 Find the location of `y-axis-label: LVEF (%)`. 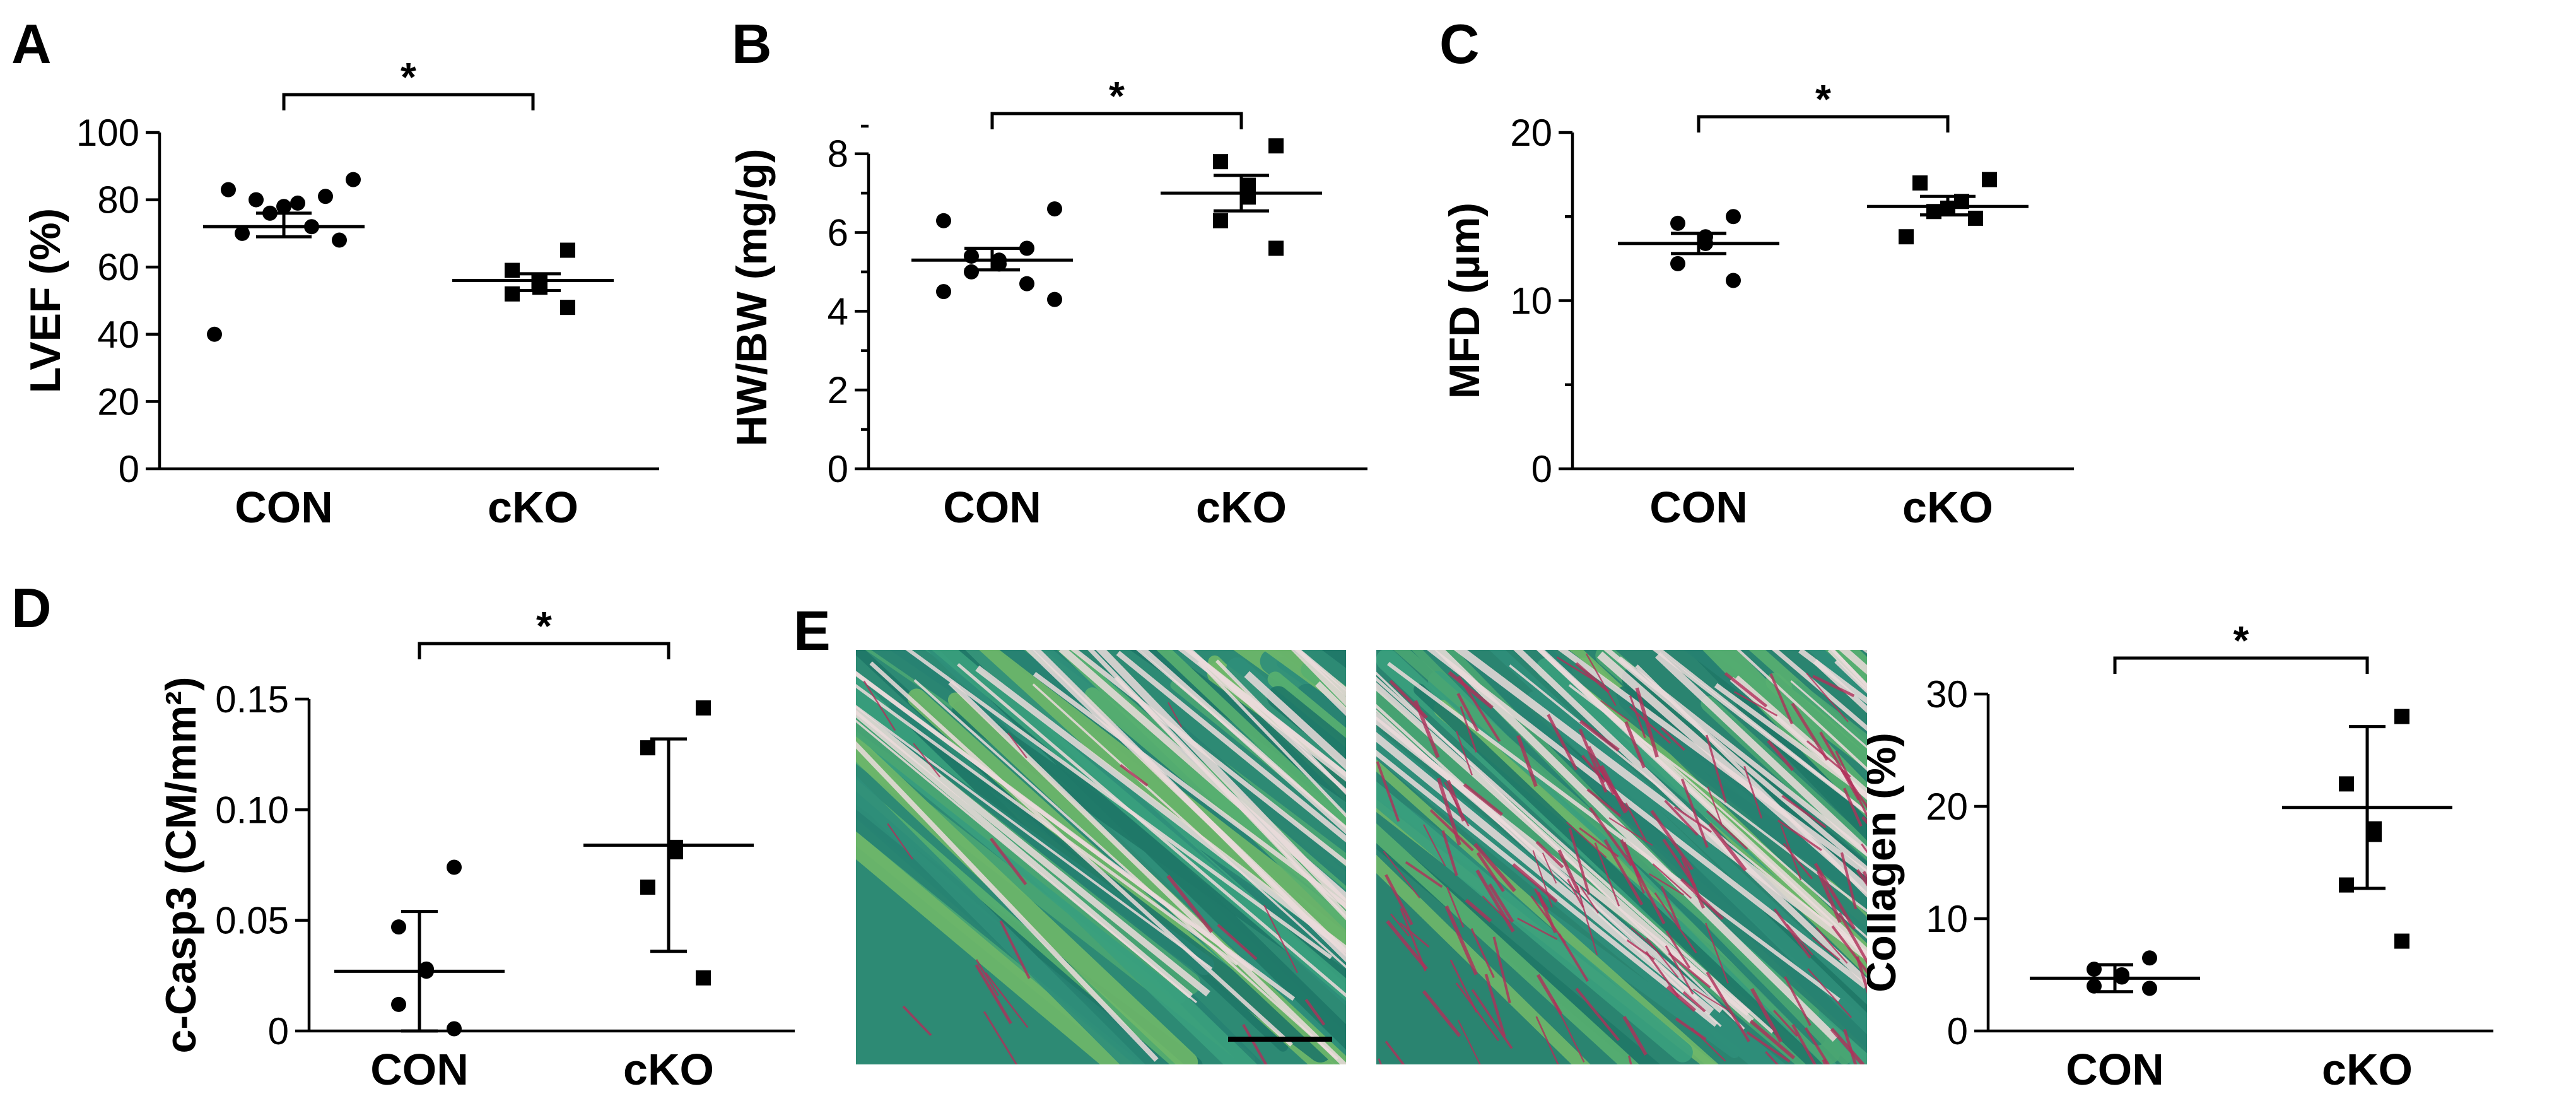

y-axis-label: LVEF (%) is located at coordinates (45, 300).